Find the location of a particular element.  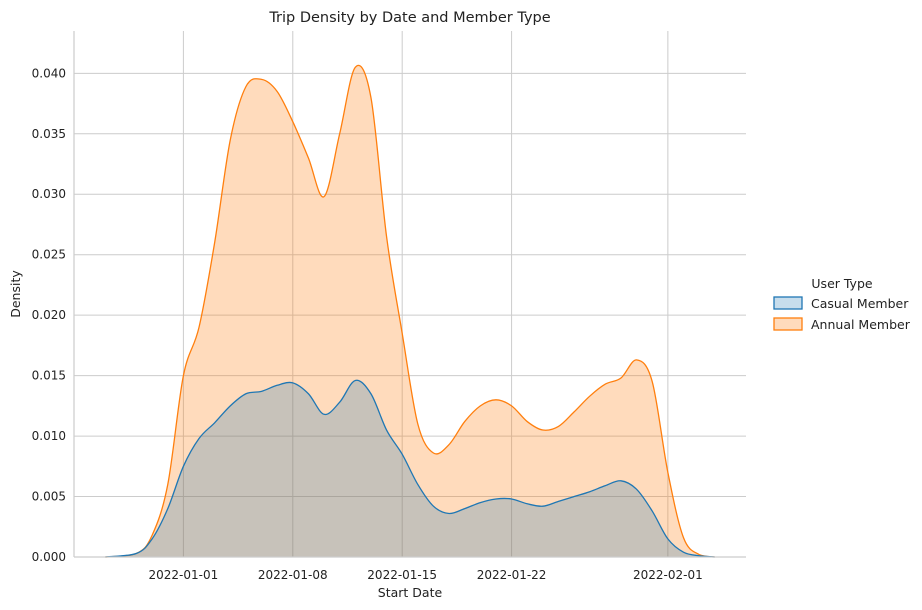

y-tick-label: 0.035 is located at coordinates (49, 134).